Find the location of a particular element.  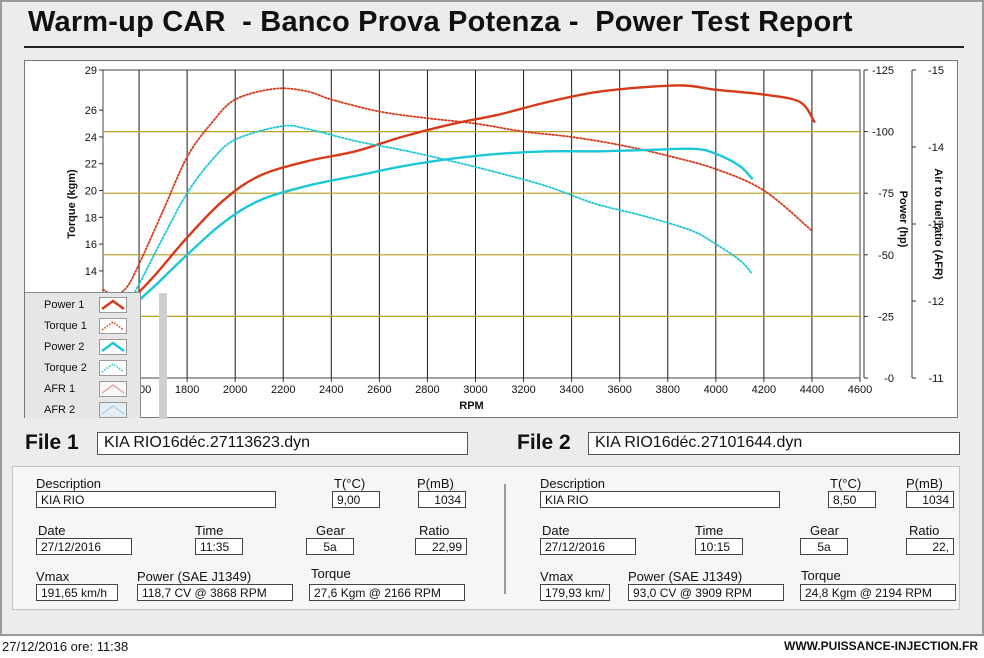

file-2-label: File 2 is located at coordinates (544, 442).